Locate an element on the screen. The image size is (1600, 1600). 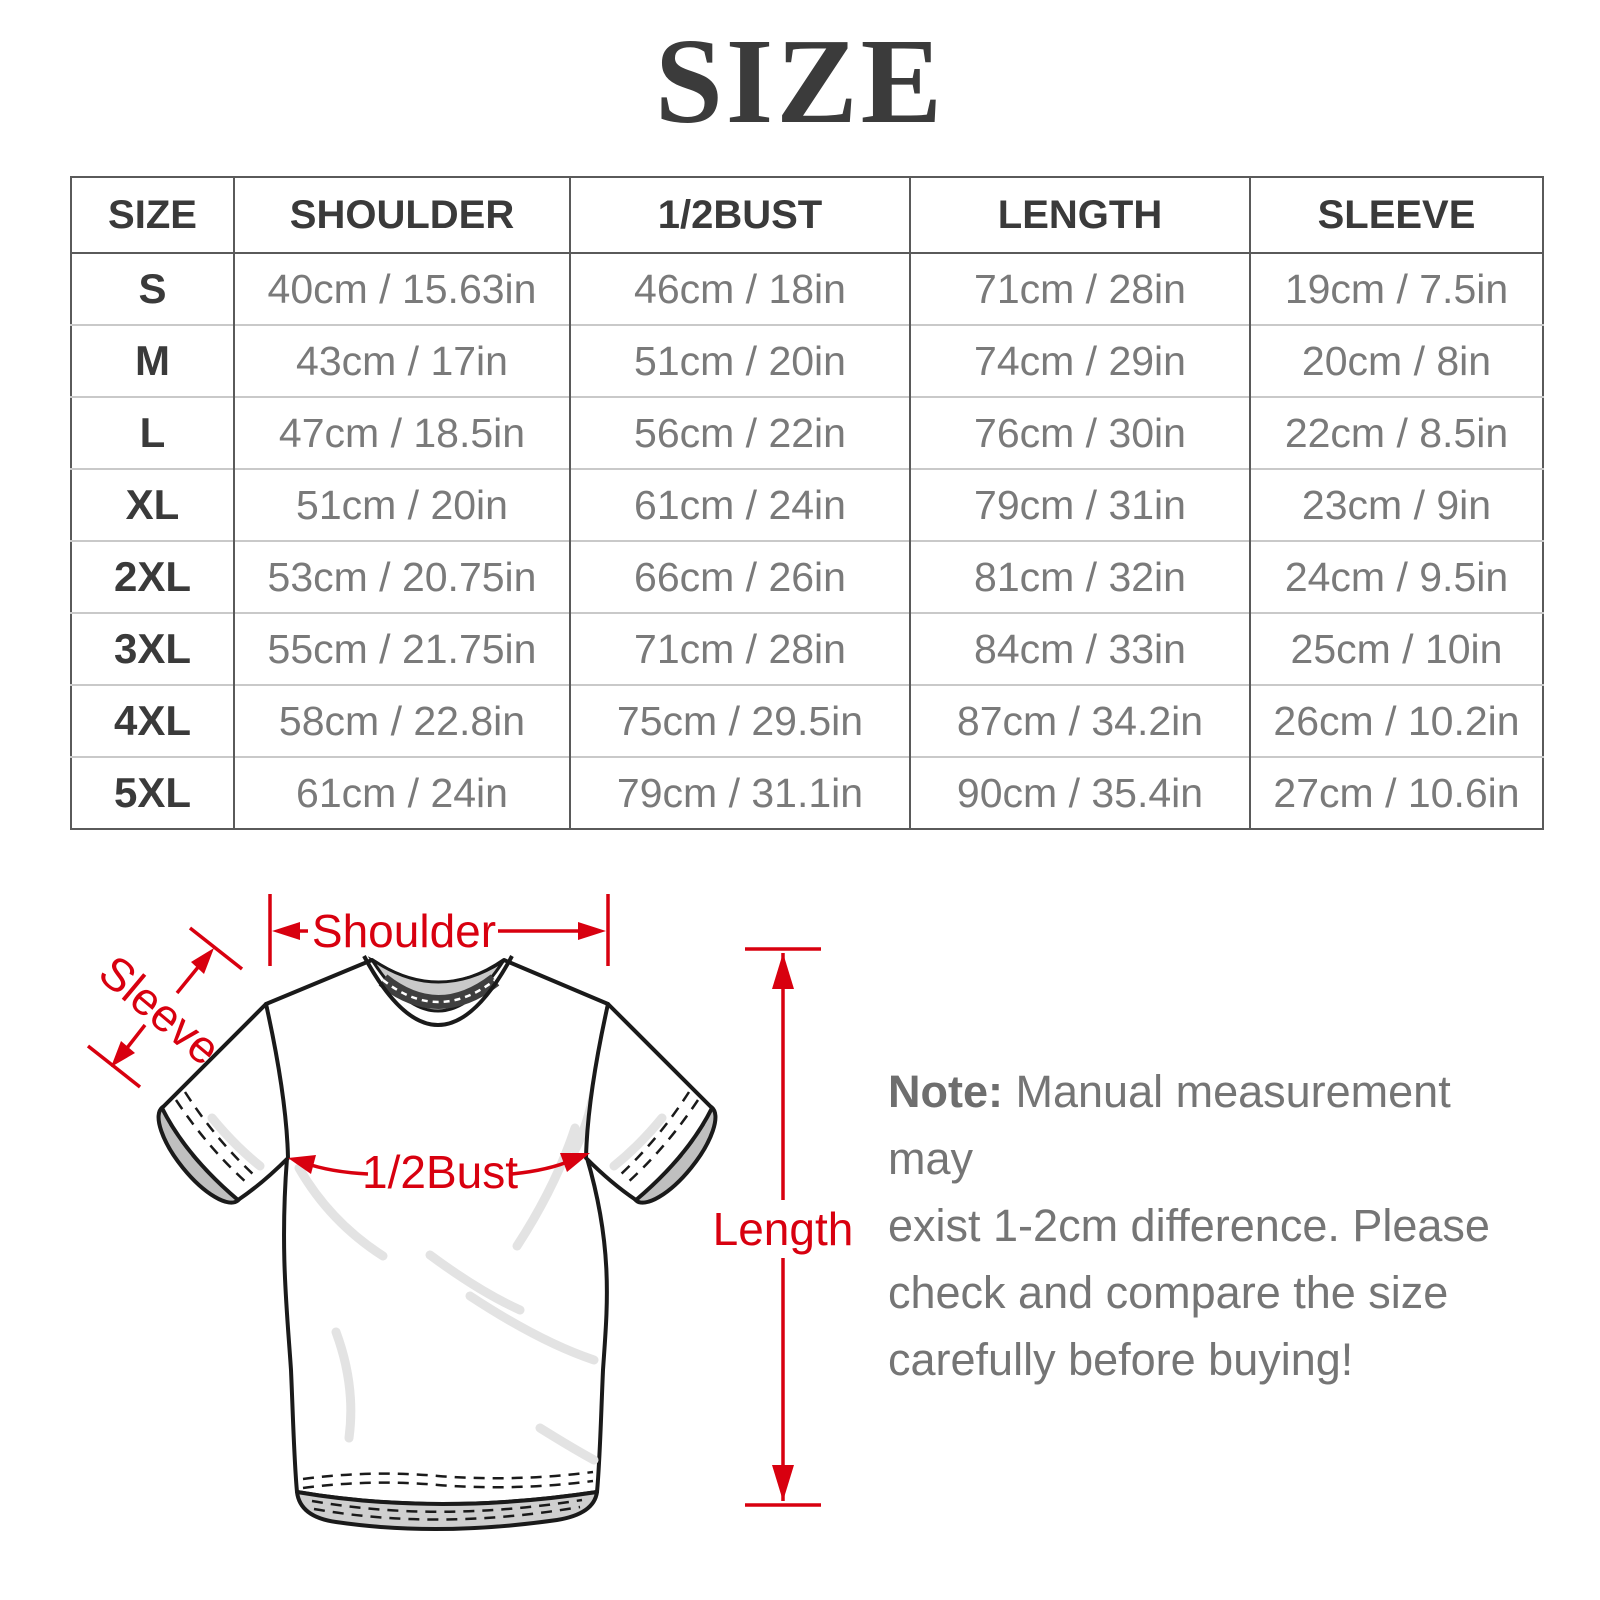
measurement-cell: 75cm / 29.5in is located at coordinates (739, 720).